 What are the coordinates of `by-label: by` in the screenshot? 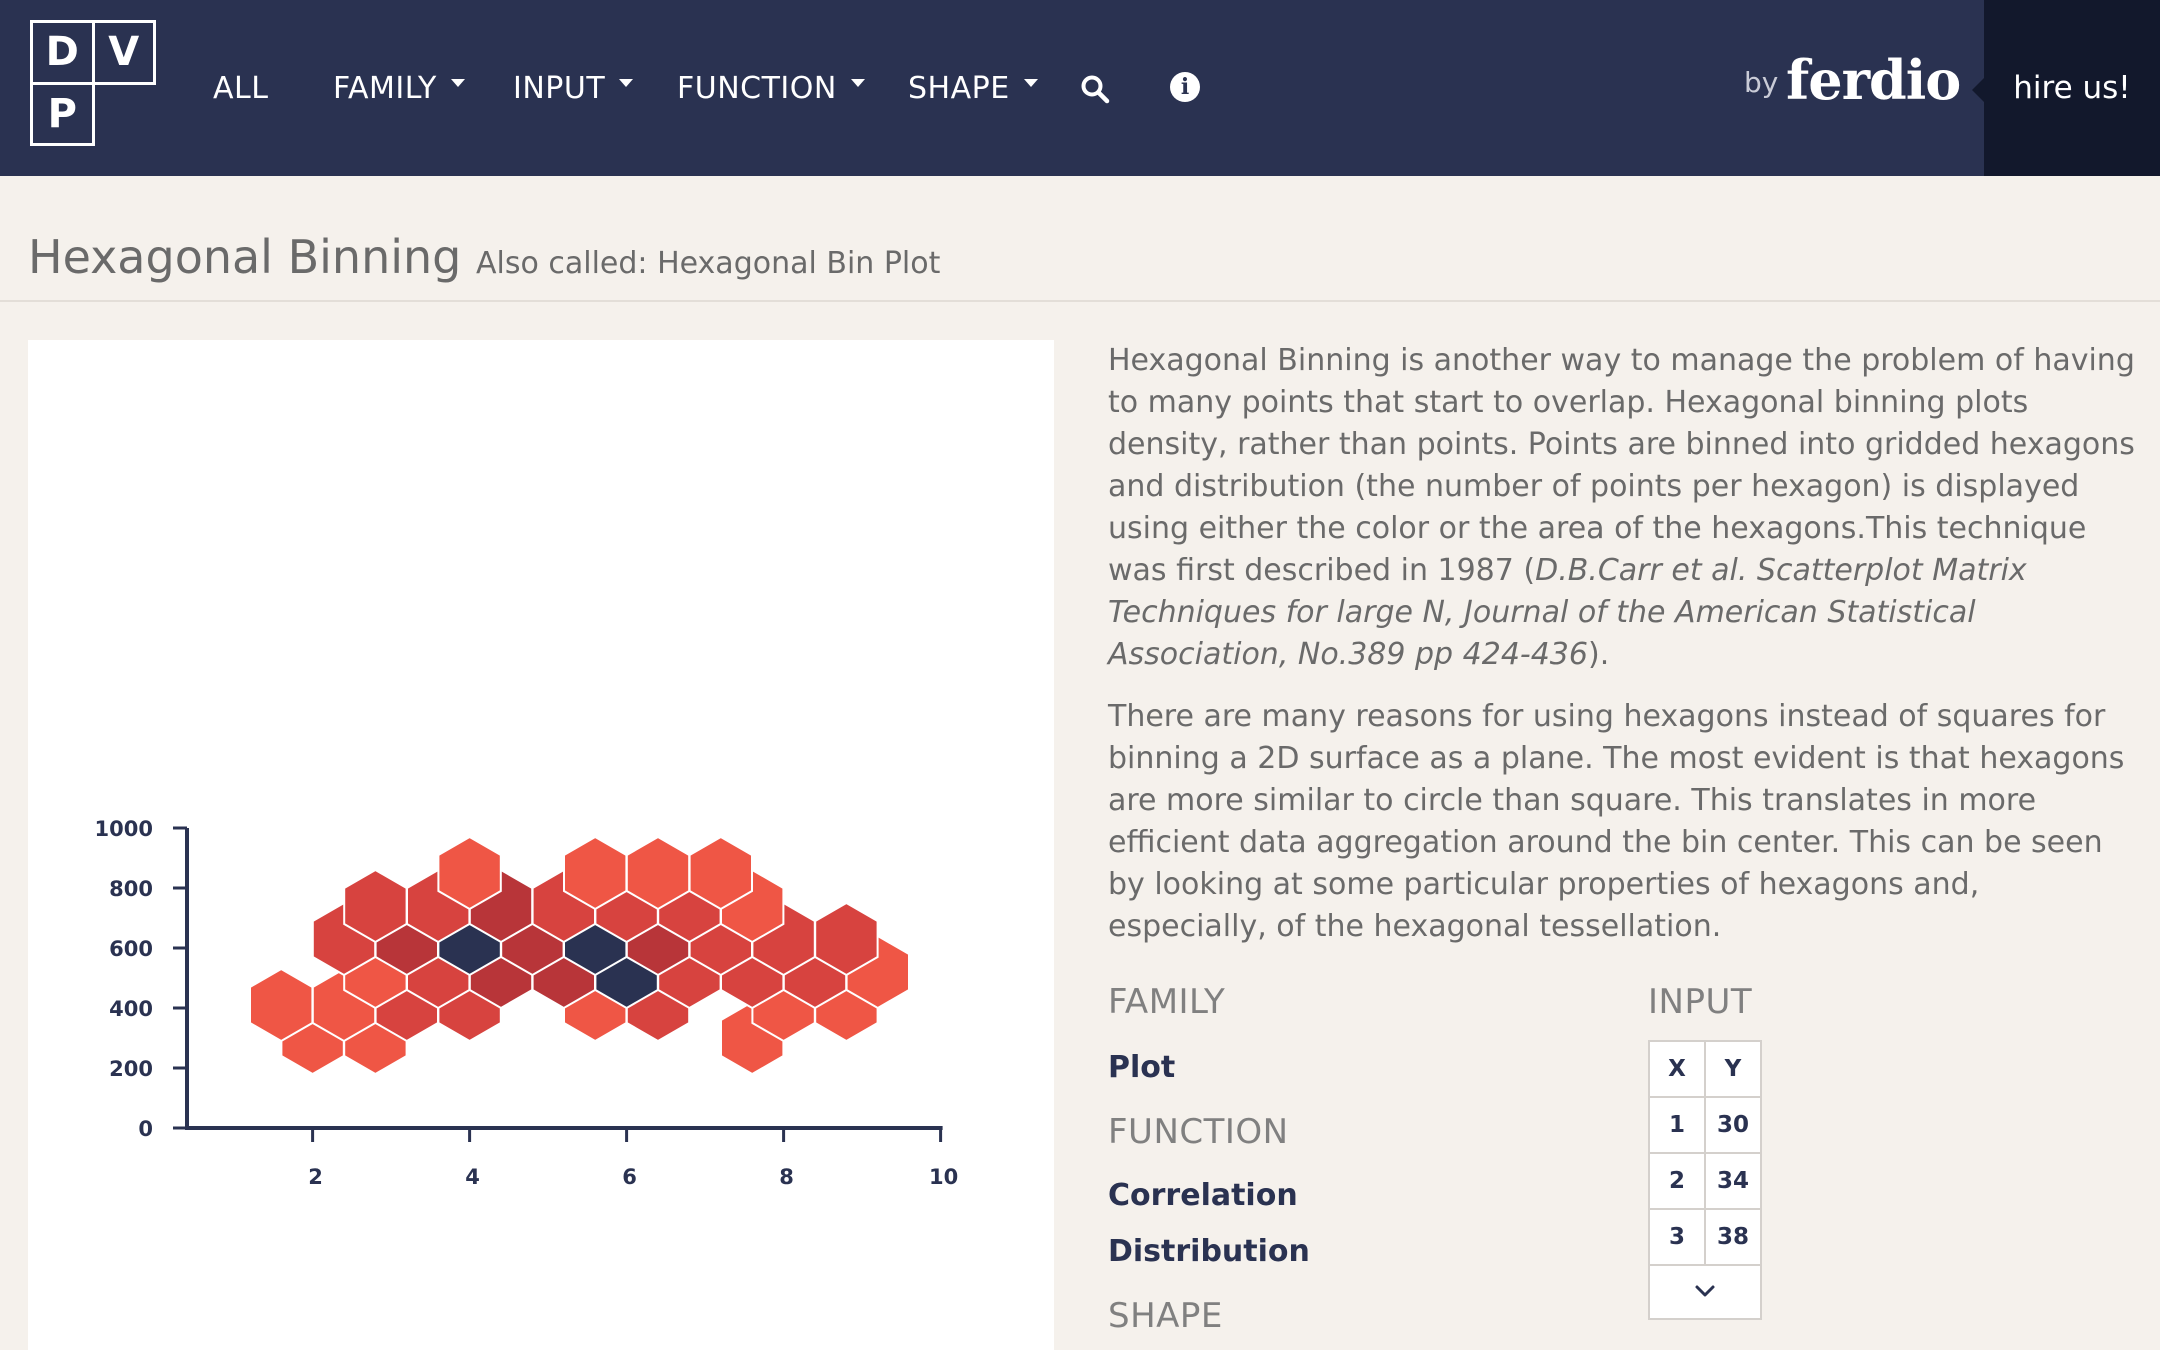 It's located at (1761, 82).